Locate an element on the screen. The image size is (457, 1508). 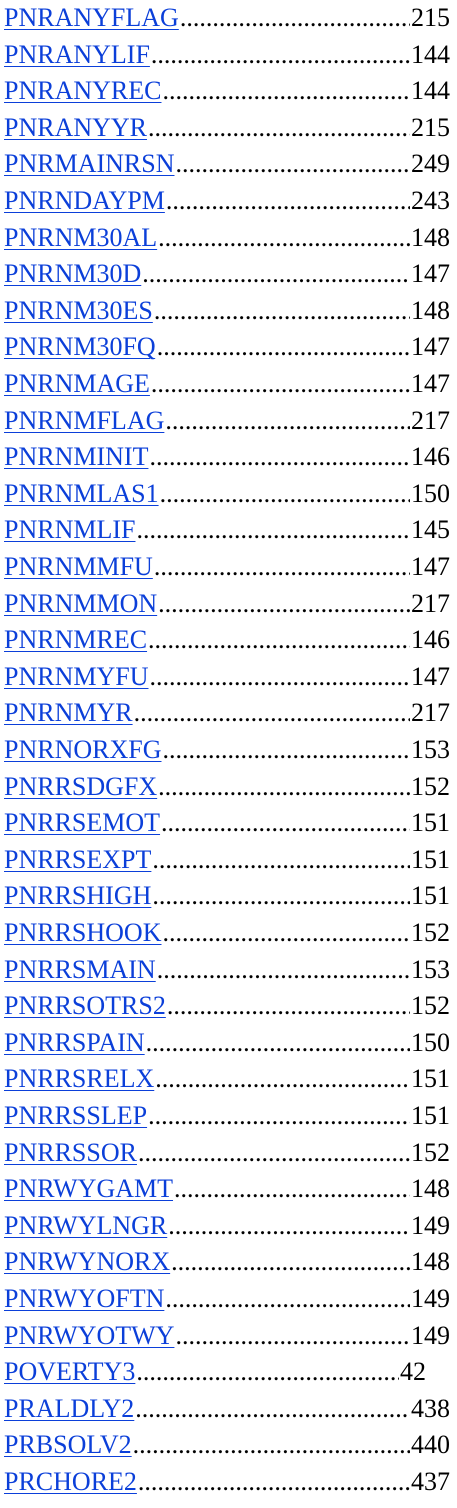
index-entry-link: PNRNMINIT is located at coordinates (76, 457).